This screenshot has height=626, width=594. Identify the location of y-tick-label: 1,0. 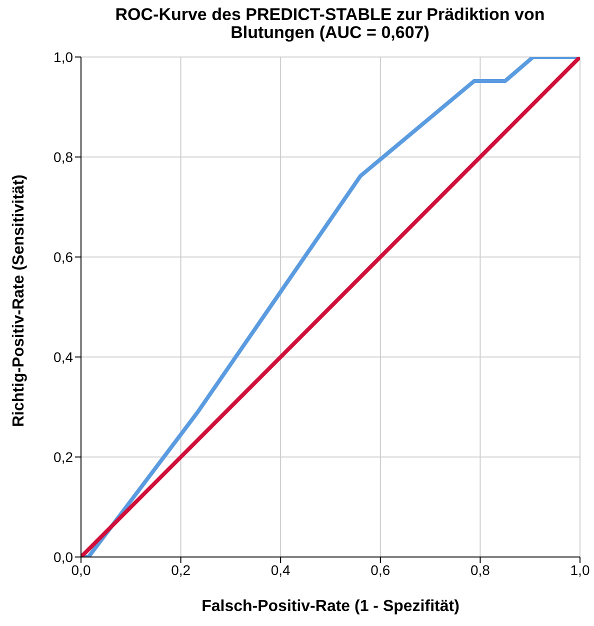
(64, 56).